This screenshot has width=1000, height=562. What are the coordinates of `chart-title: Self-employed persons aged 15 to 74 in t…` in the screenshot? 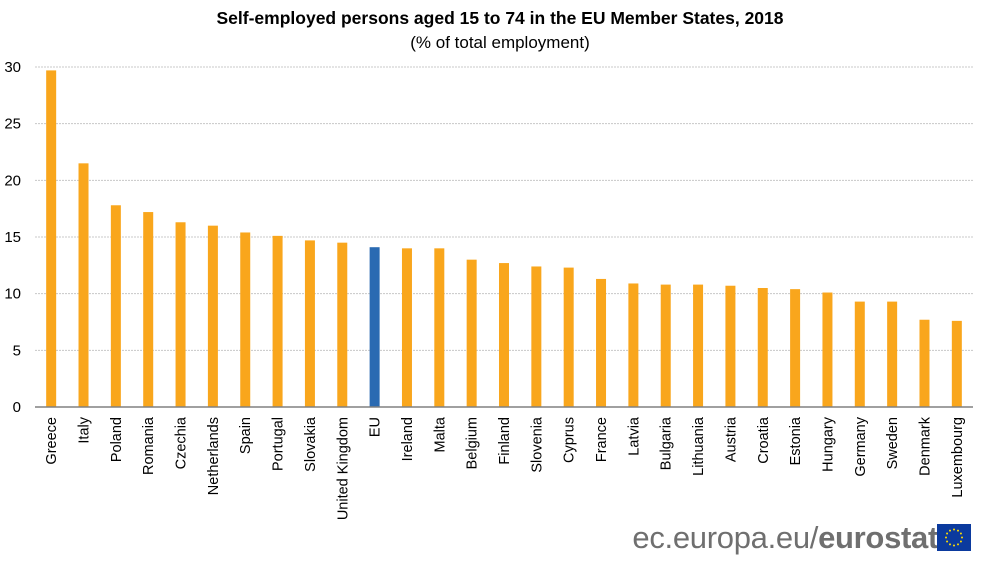 It's located at (500, 18).